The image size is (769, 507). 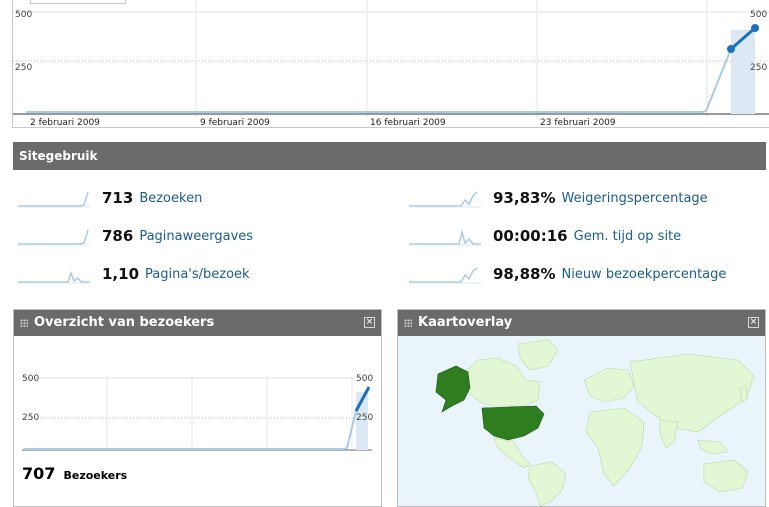 I want to click on visitor-count: 707 Bezoekers, so click(x=74, y=473).